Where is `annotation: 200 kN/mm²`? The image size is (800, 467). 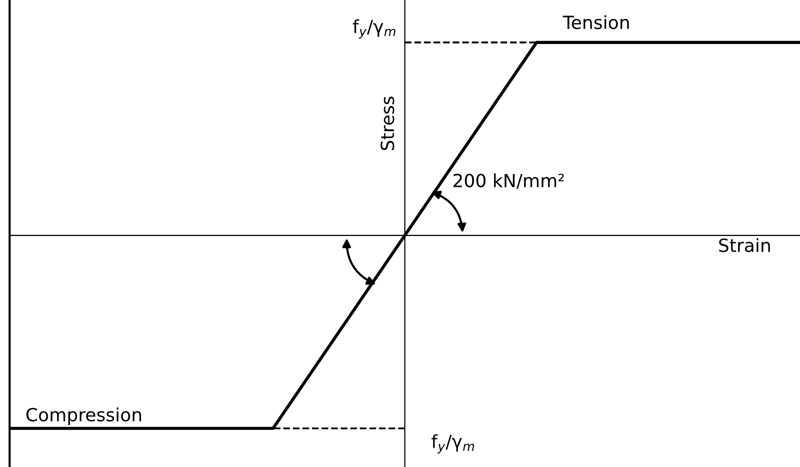 annotation: 200 kN/mm² is located at coordinates (509, 181).